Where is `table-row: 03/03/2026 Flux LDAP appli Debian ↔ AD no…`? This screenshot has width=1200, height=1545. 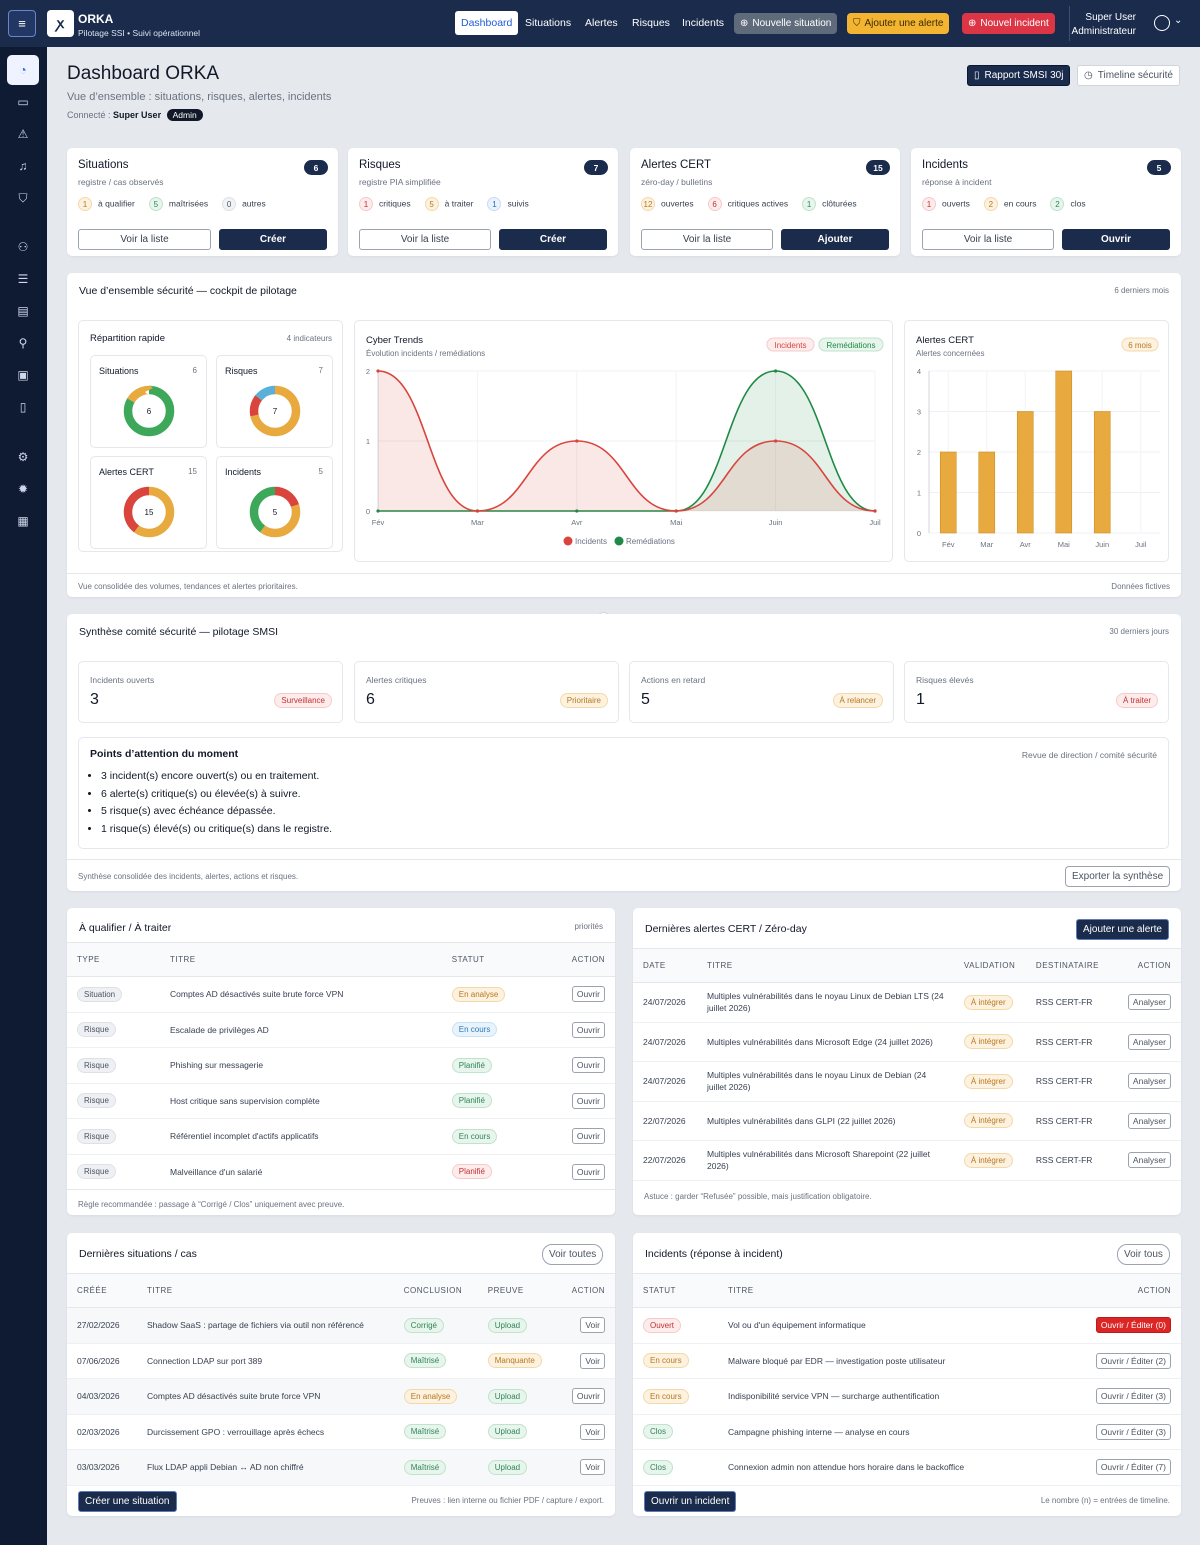
table-row: 03/03/2026 Flux LDAP appli Debian ↔ AD no… is located at coordinates (341, 1467).